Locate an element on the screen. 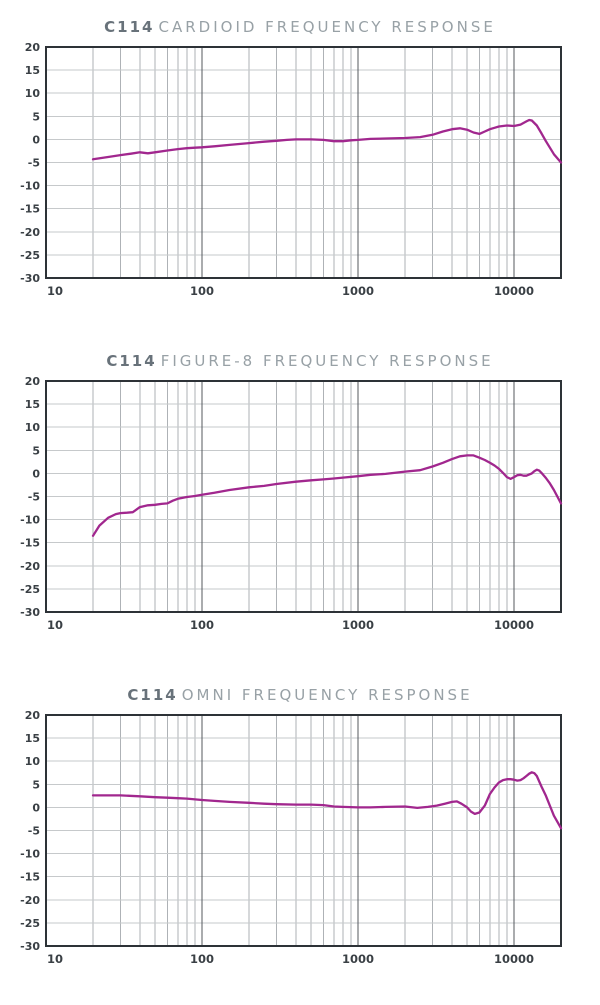 Image resolution: width=600 pixels, height=1005 pixels. omni-chart-title: C114 OMNI FREQUENCY RESPONSE is located at coordinates (300, 695).